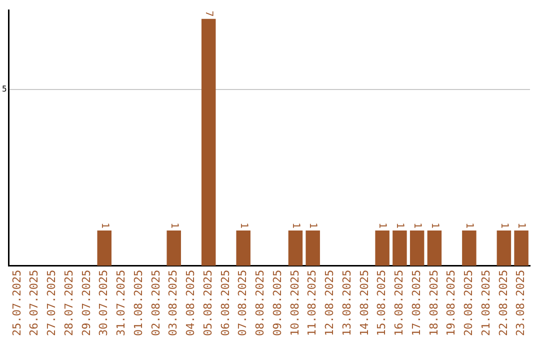 This screenshot has height=340, width=540. Describe the element at coordinates (34, 303) in the screenshot. I see `x-tick-label: 26.07.2025` at that location.